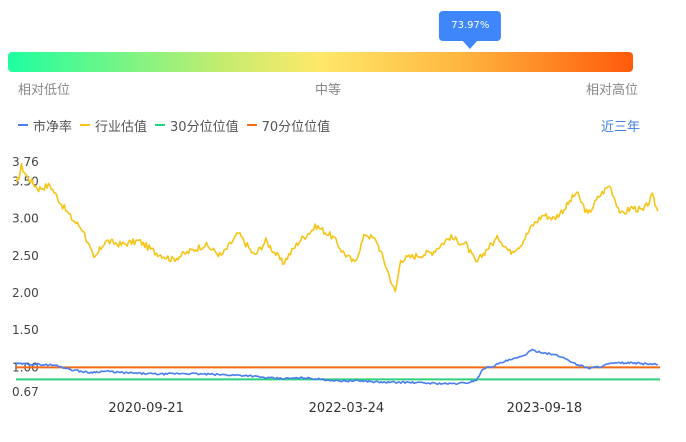 This screenshot has width=686, height=442. I want to click on legend-item-pb: 市净率, so click(45, 125).